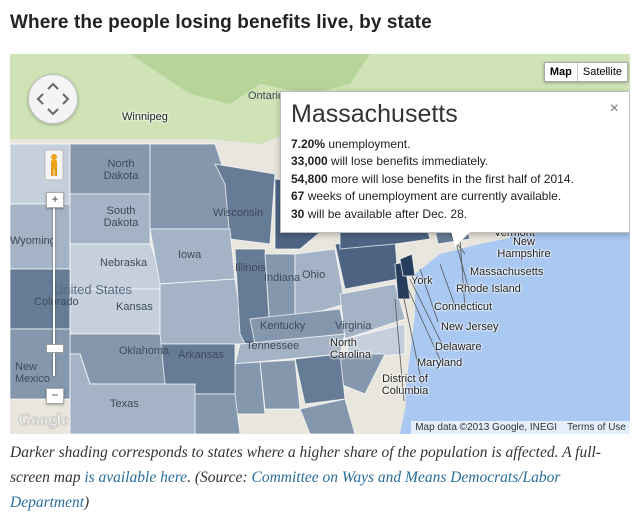 Image resolution: width=644 pixels, height=520 pixels. What do you see at coordinates (238, 213) in the screenshot?
I see `label-wisconsin: Wisconsin` at bounding box center [238, 213].